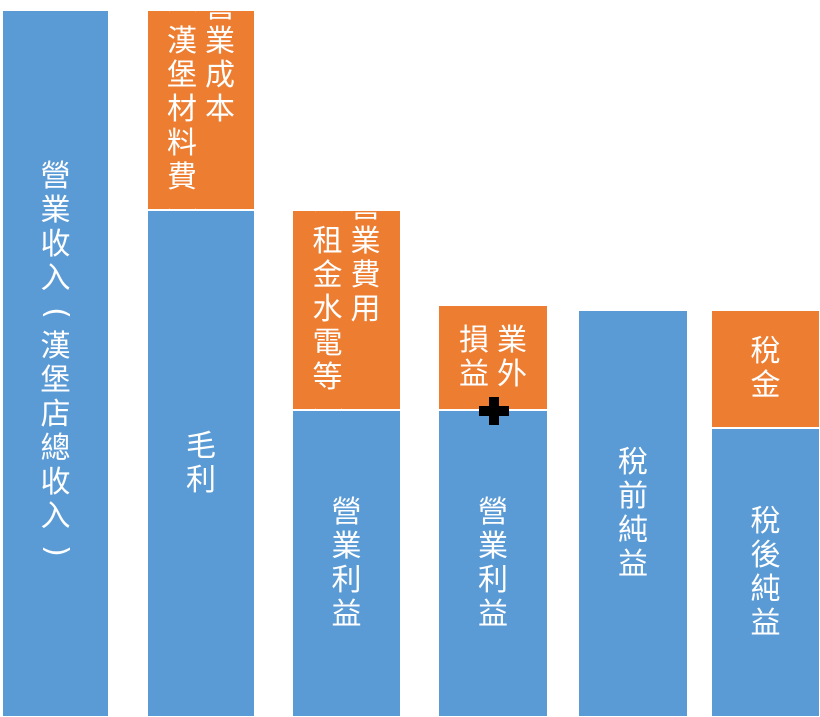 This screenshot has width=820, height=717. Describe the element at coordinates (512, 357) in the screenshot. I see `non-operating-label-col1: 業外` at that location.